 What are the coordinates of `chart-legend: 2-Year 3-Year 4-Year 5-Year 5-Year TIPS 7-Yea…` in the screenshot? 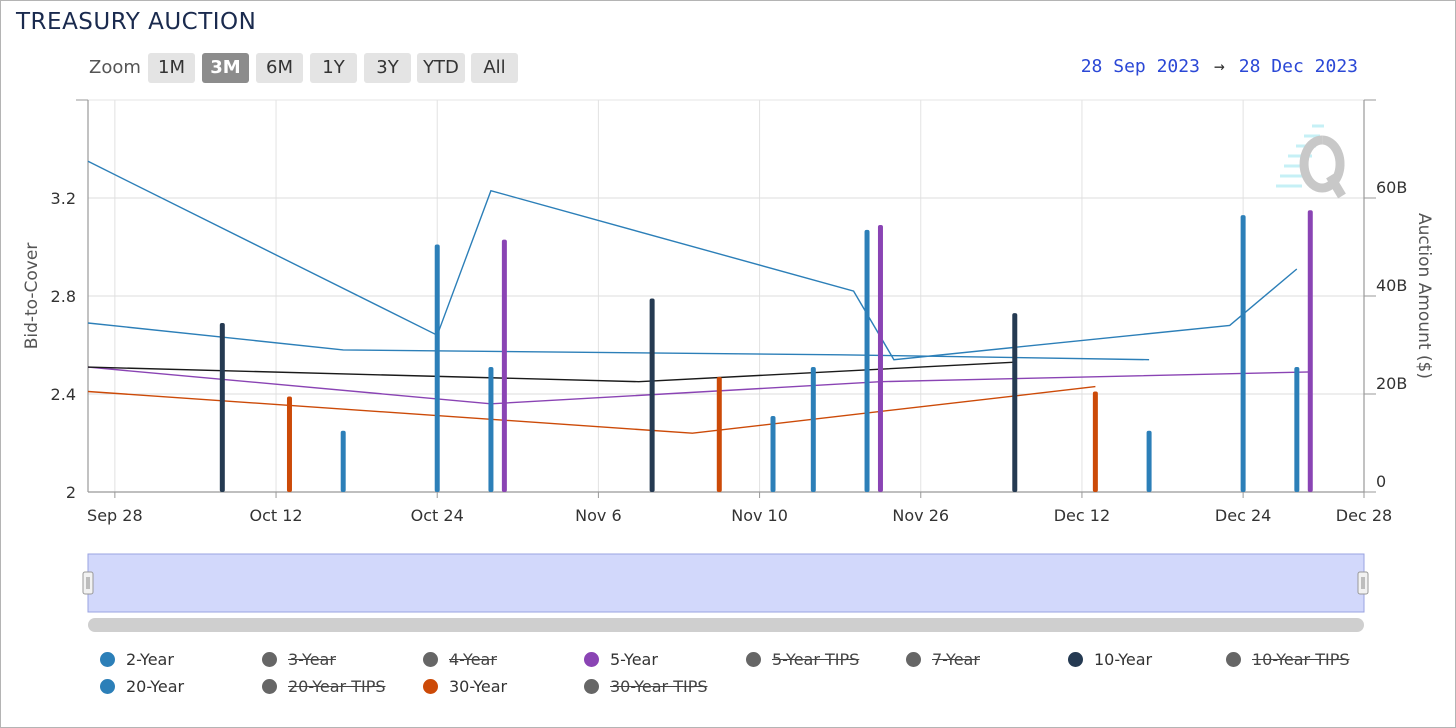 It's located at (740, 680).